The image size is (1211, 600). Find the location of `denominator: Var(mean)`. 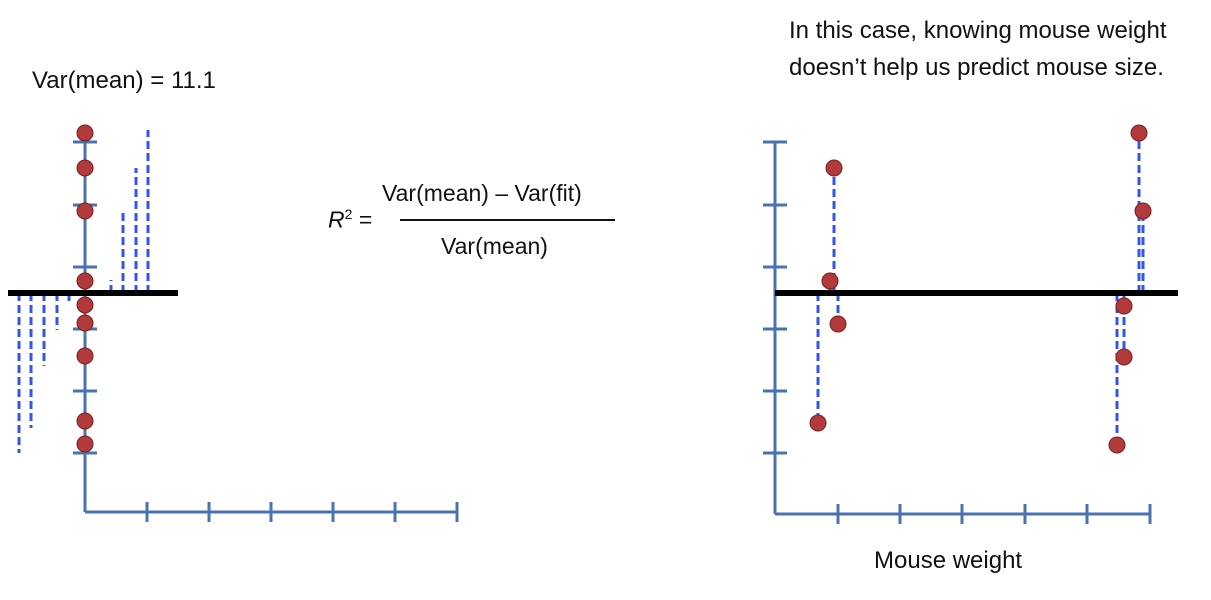

denominator: Var(mean) is located at coordinates (494, 246).